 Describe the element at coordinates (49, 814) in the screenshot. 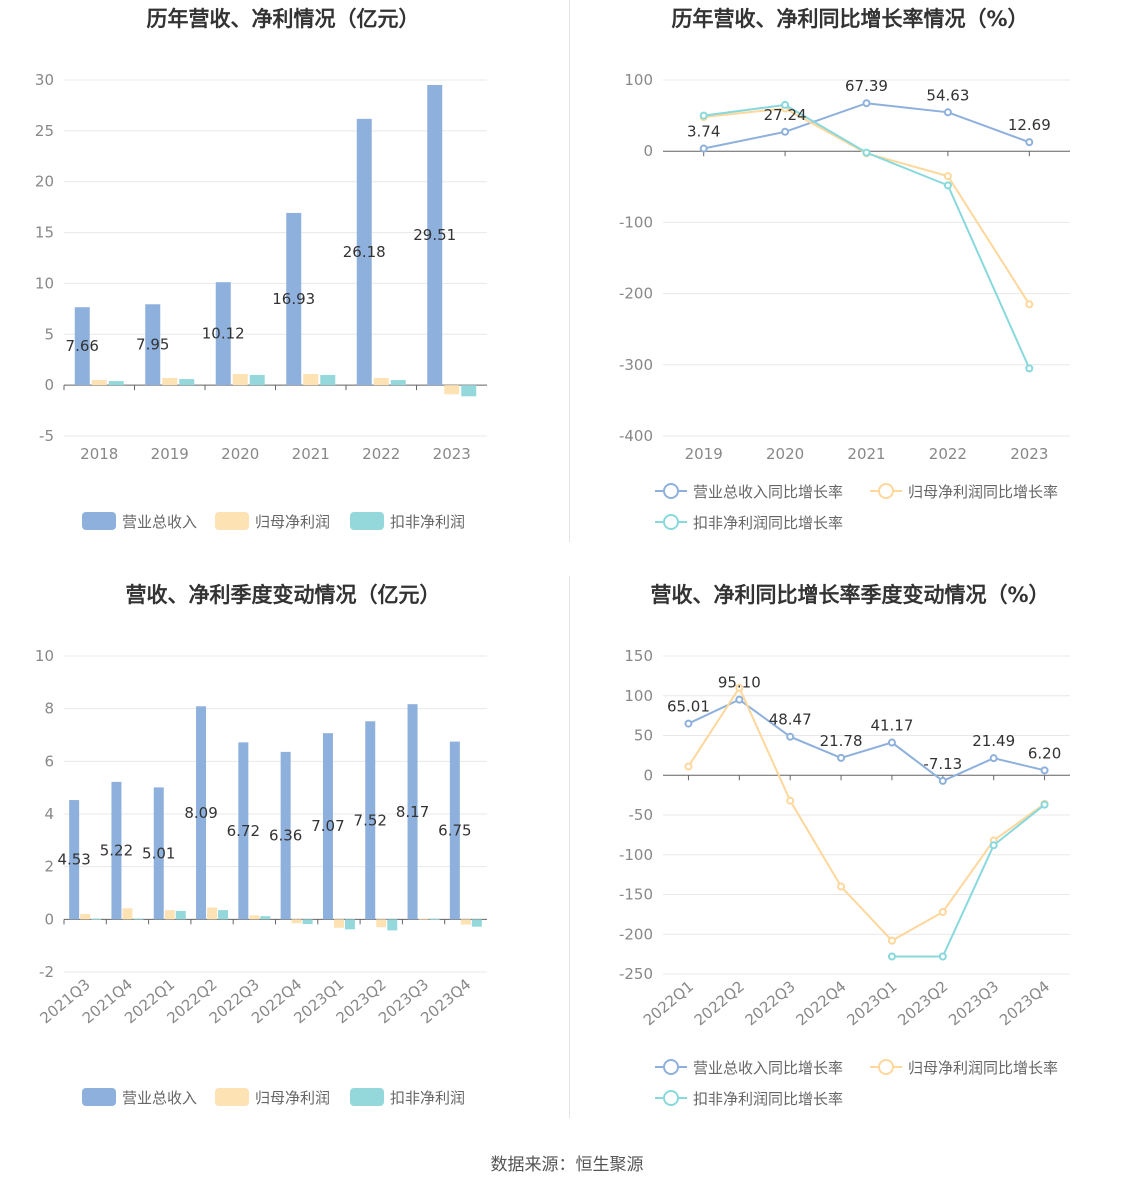

I see `y-tick-label: 4` at that location.